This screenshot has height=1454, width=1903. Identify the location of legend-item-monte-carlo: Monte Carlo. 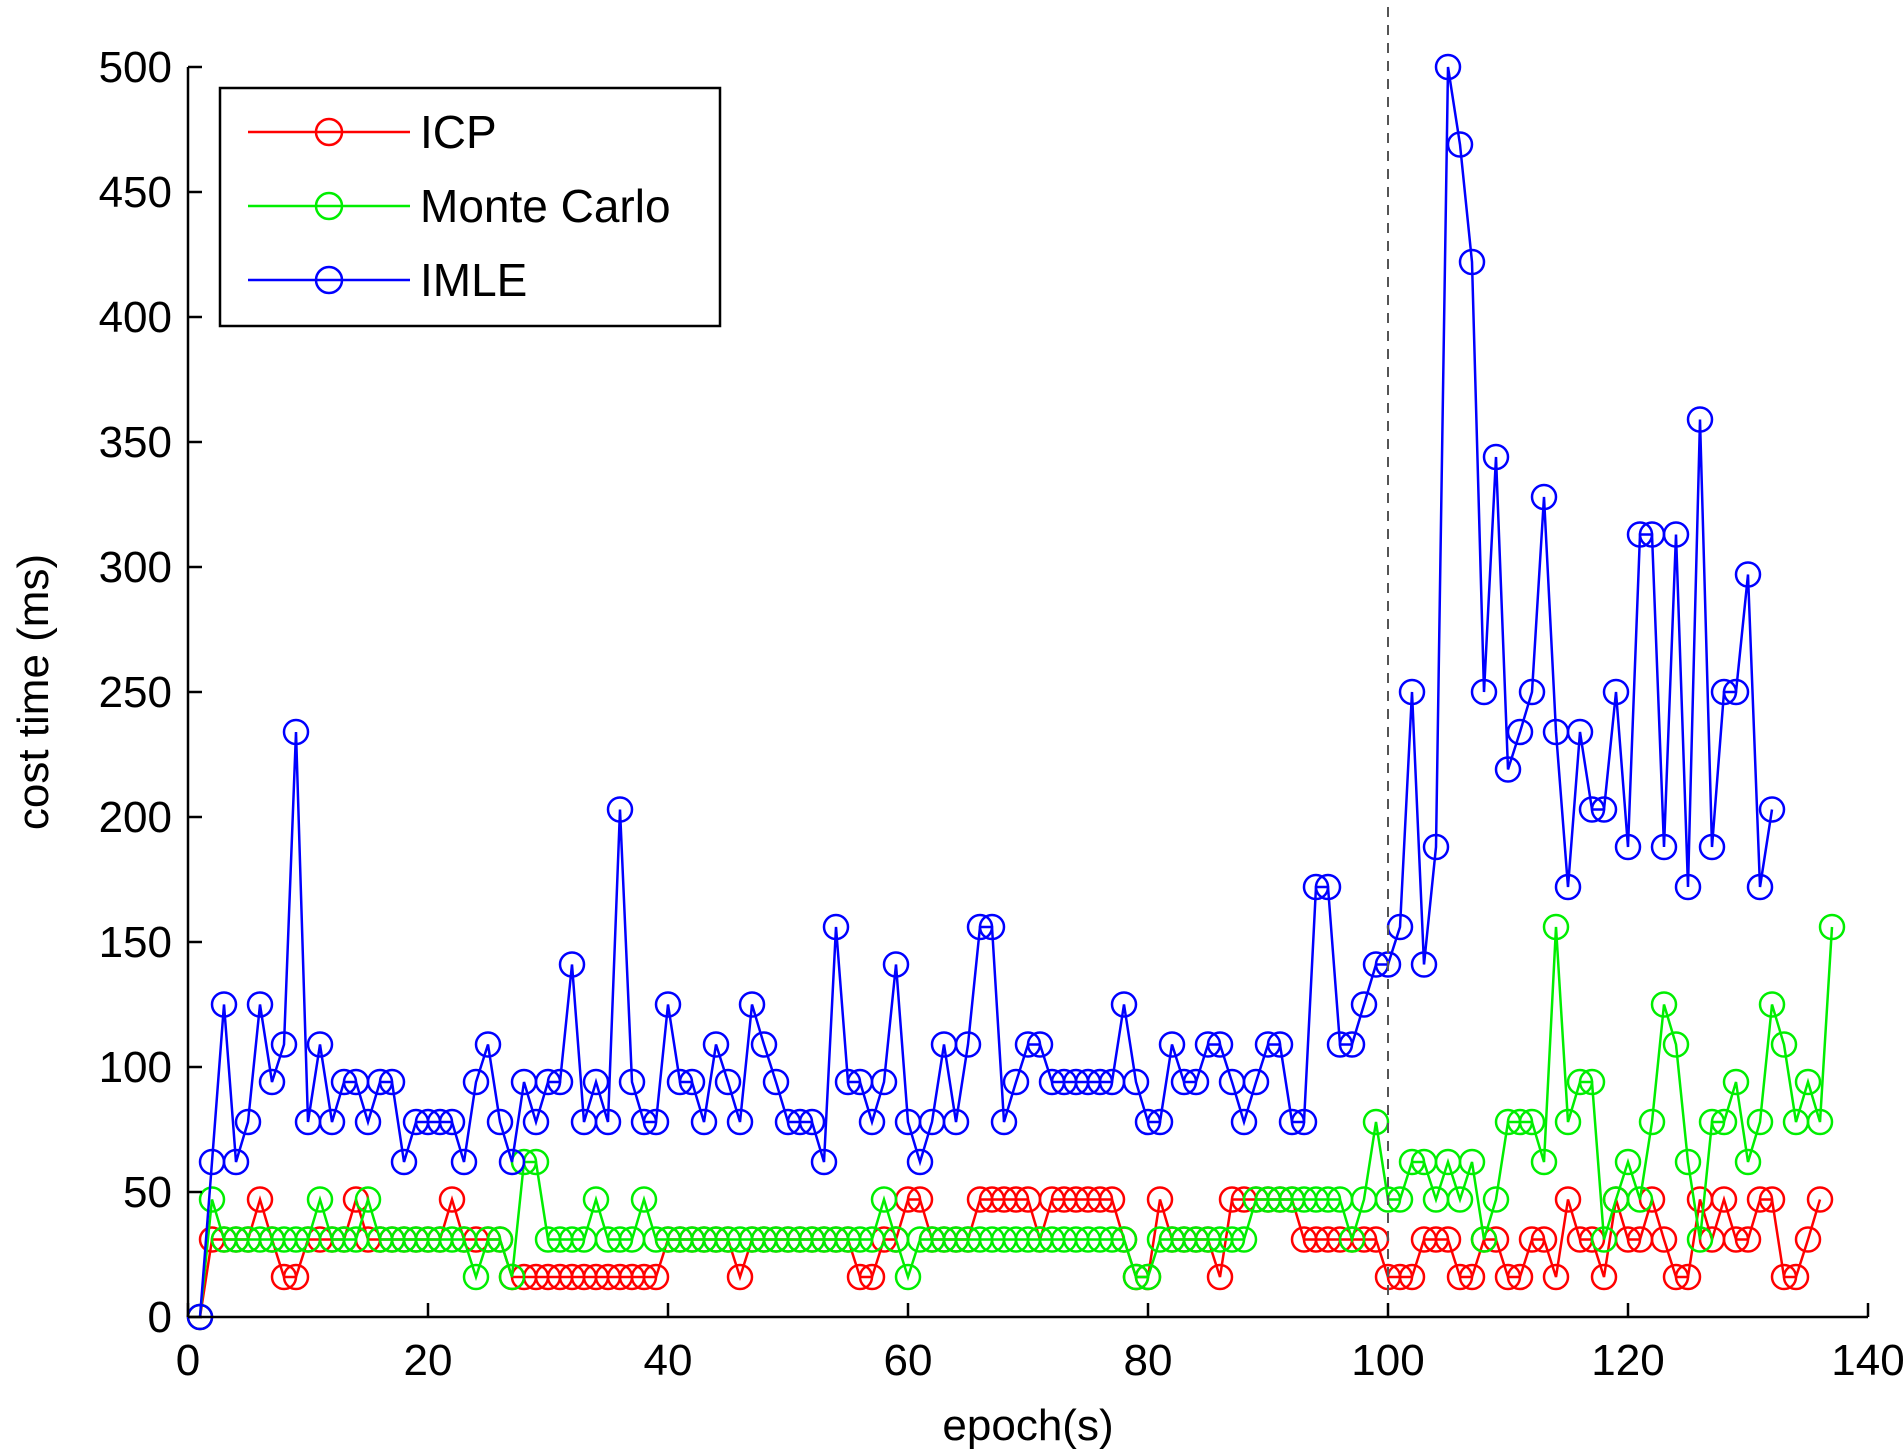
(459, 206).